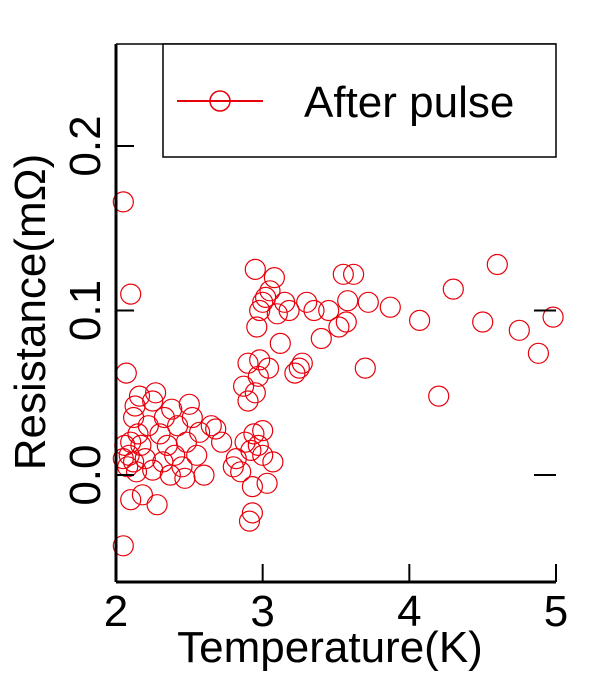  Describe the element at coordinates (556, 611) in the screenshot. I see `x-tick-label: 5` at that location.